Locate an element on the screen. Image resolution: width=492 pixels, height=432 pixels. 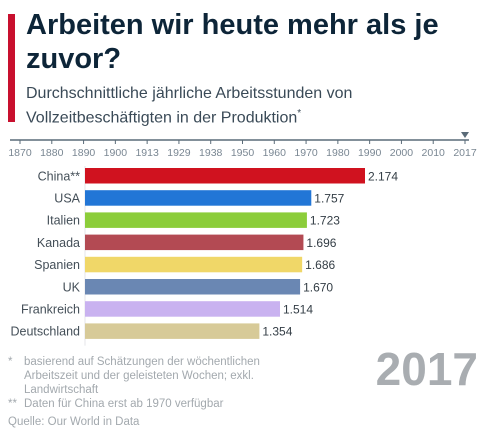
timeline-year-label: 2000 is located at coordinates (402, 153).